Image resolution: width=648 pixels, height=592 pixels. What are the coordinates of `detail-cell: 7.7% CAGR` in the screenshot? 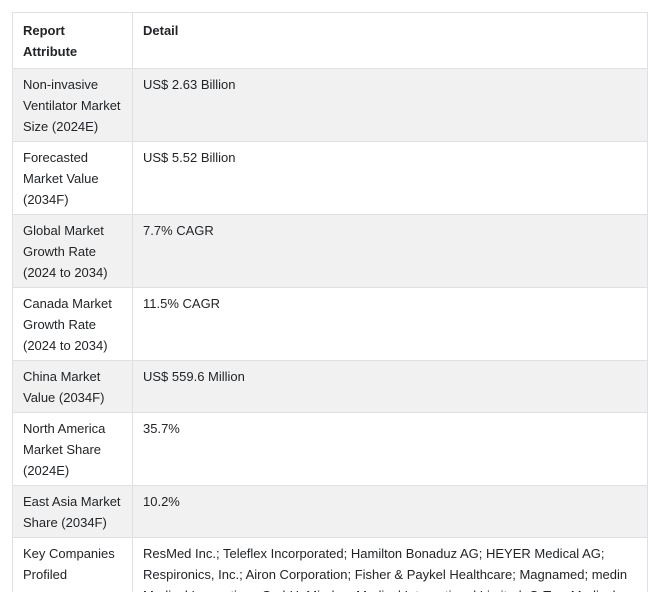 It's located at (390, 251).